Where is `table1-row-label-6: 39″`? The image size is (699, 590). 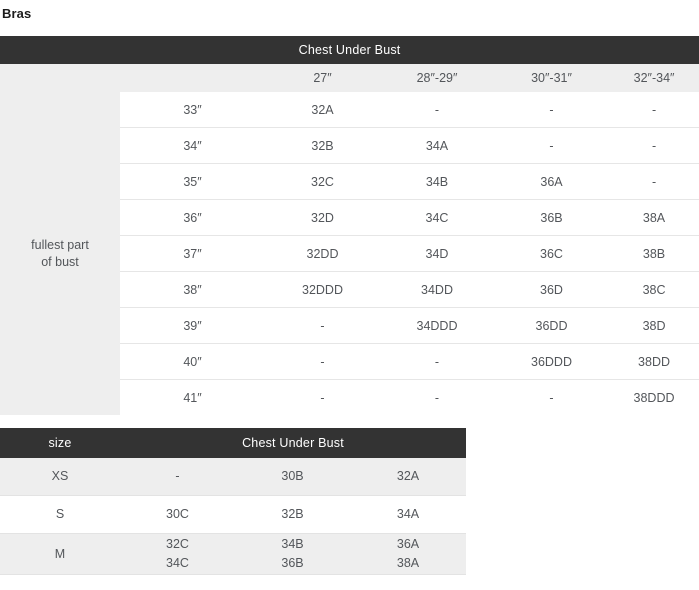
table1-row-label-6: 39″ is located at coordinates (192, 325).